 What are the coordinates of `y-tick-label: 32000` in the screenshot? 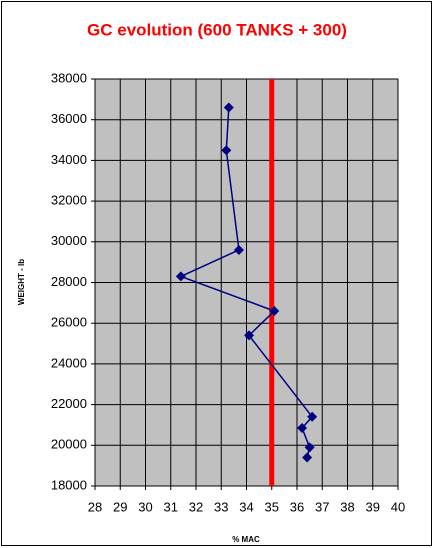 It's located at (69, 200).